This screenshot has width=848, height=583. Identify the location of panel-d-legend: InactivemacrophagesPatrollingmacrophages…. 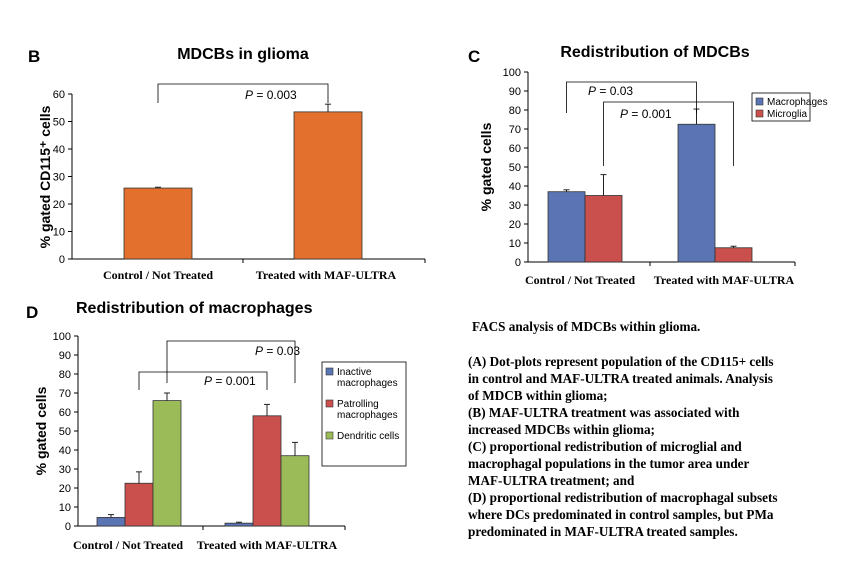
(364, 414).